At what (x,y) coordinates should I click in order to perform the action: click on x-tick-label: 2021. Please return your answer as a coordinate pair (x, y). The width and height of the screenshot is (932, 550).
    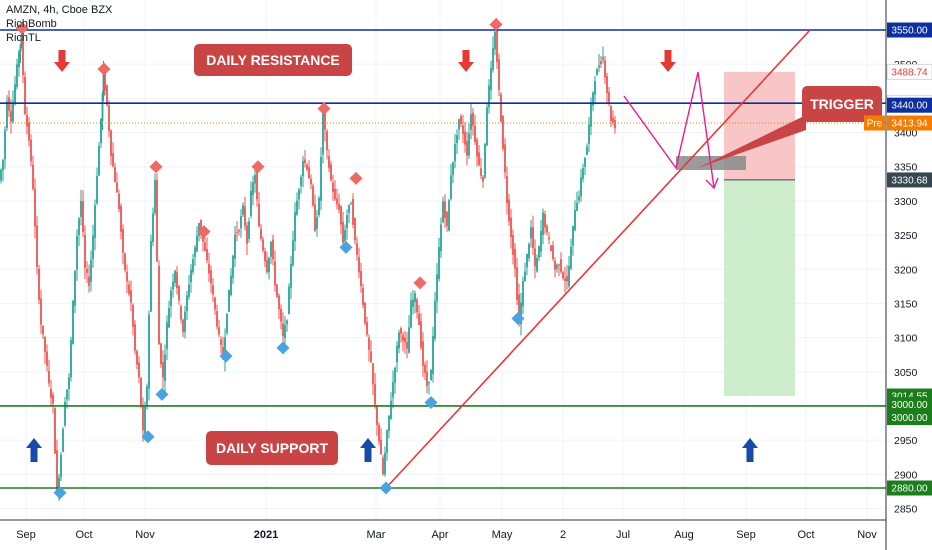
    Looking at the image, I should click on (266, 535).